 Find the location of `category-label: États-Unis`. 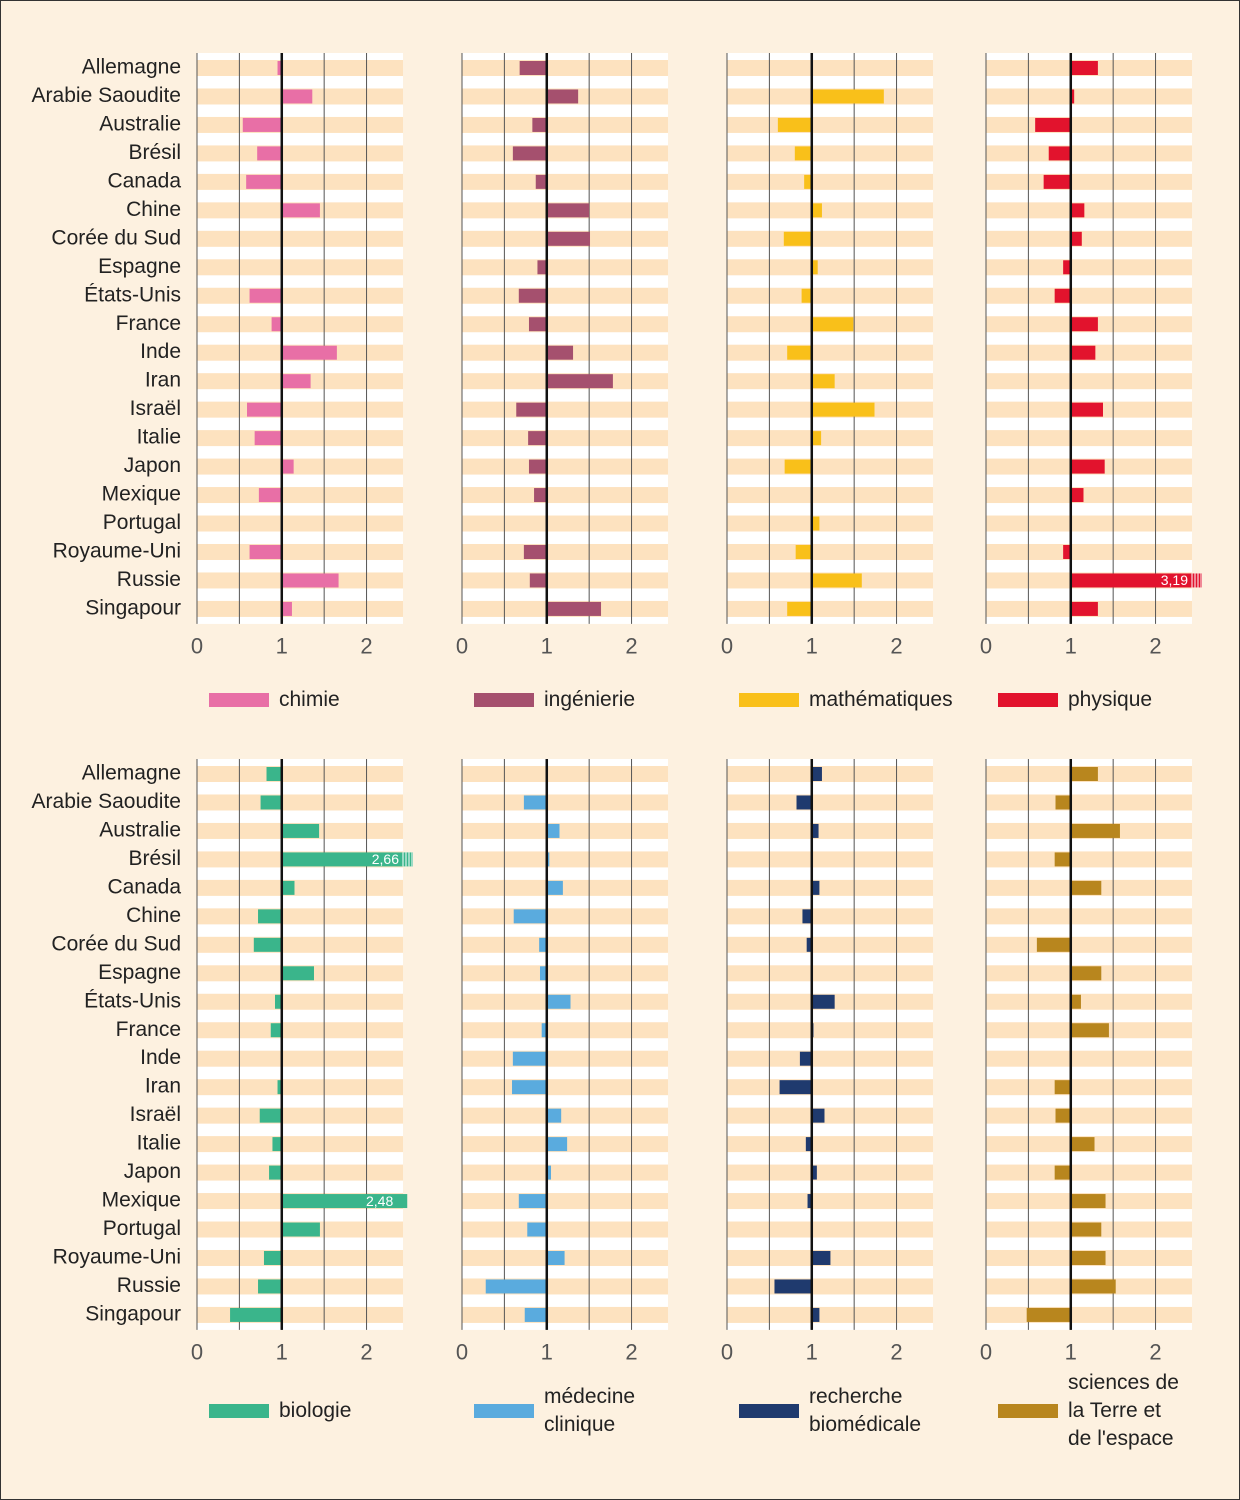

category-label: États-Unis is located at coordinates (132, 294).